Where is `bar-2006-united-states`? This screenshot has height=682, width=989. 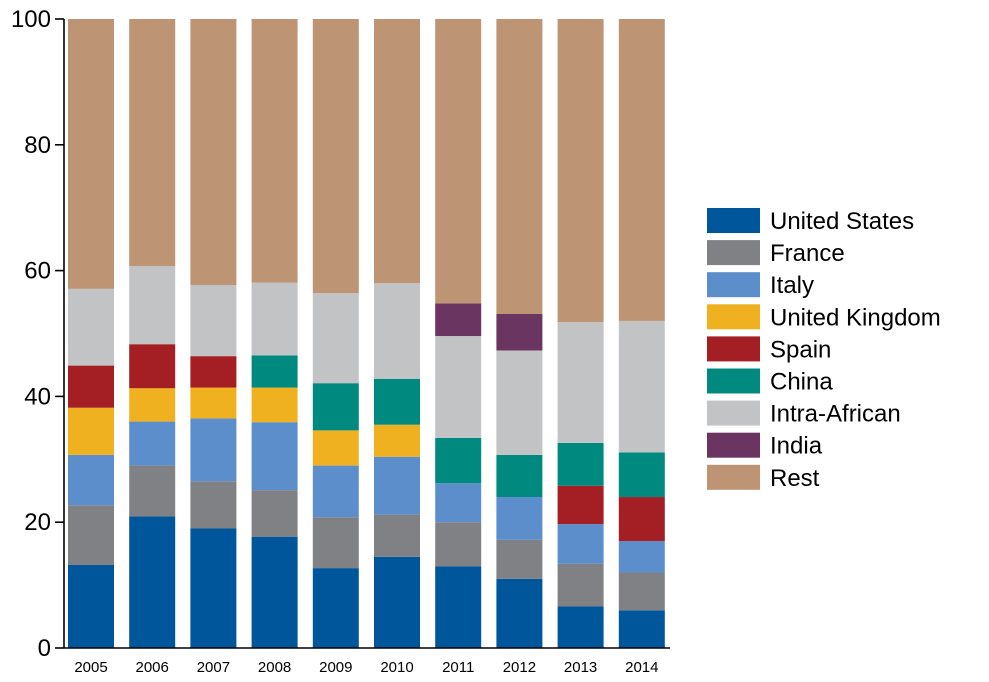
bar-2006-united-states is located at coordinates (152, 582).